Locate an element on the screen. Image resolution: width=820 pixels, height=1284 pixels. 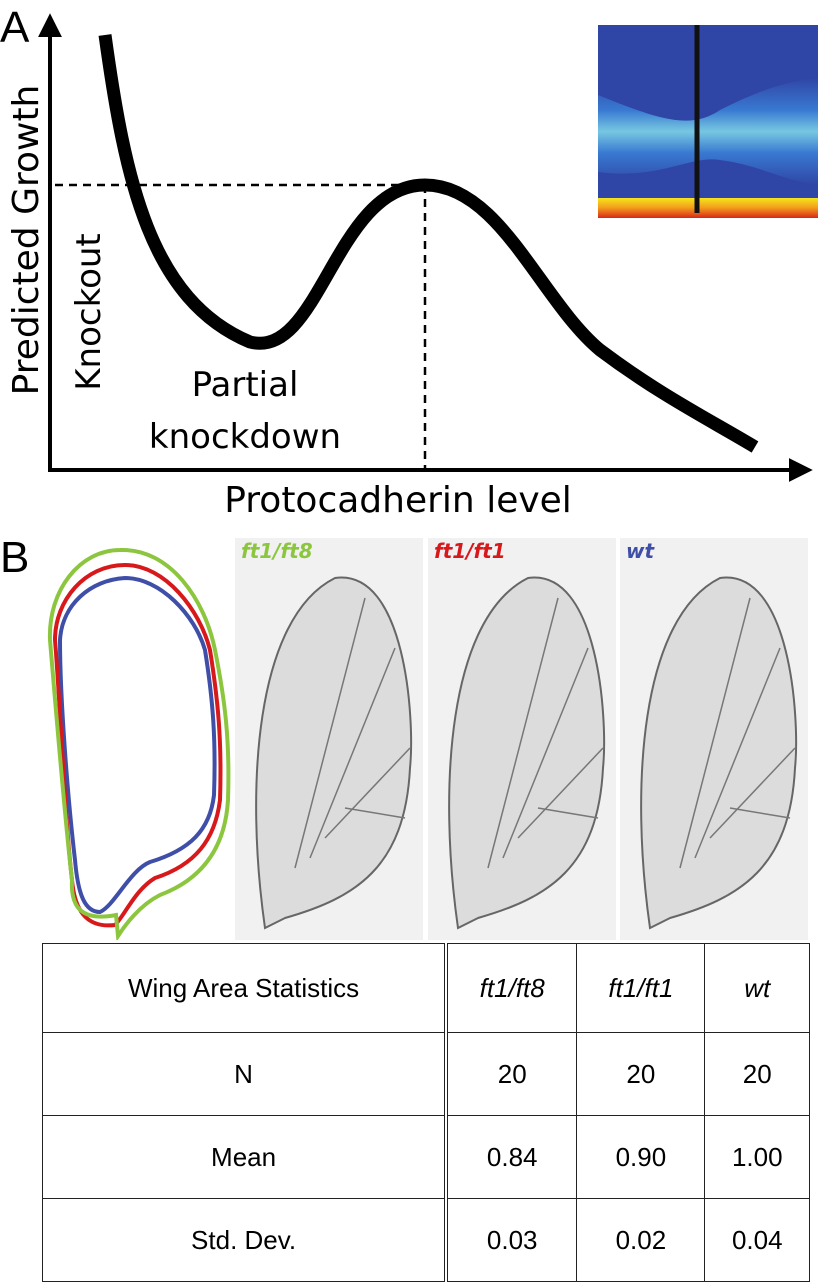
table-cell: 0.03 is located at coordinates (511, 1240).